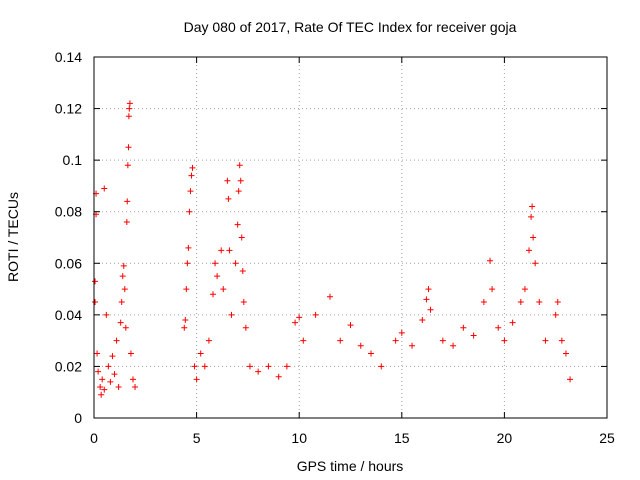  What do you see at coordinates (68, 212) in the screenshot?
I see `y-tick-label: 0.08` at bounding box center [68, 212].